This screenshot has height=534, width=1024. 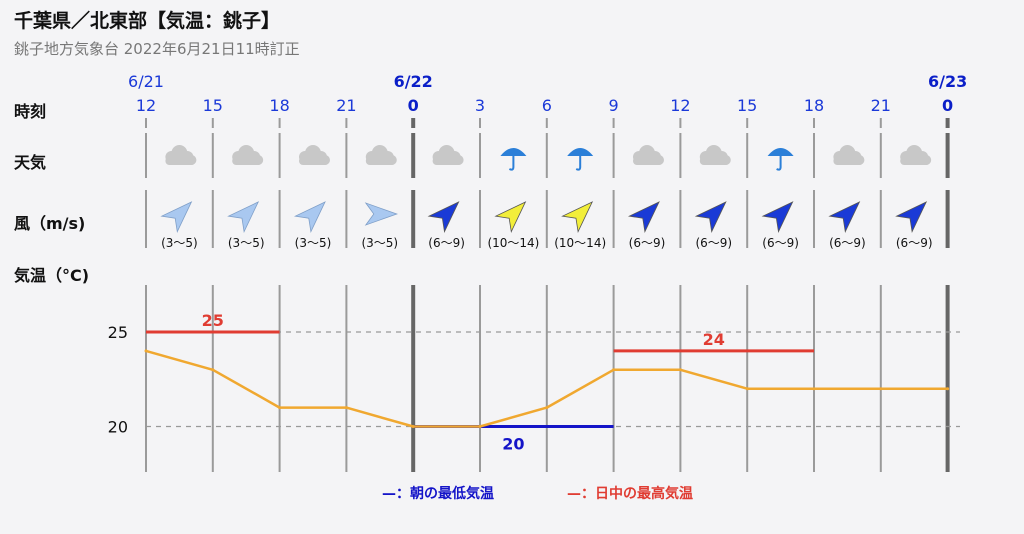 I want to click on y-tick-label: 25, so click(x=118, y=332).